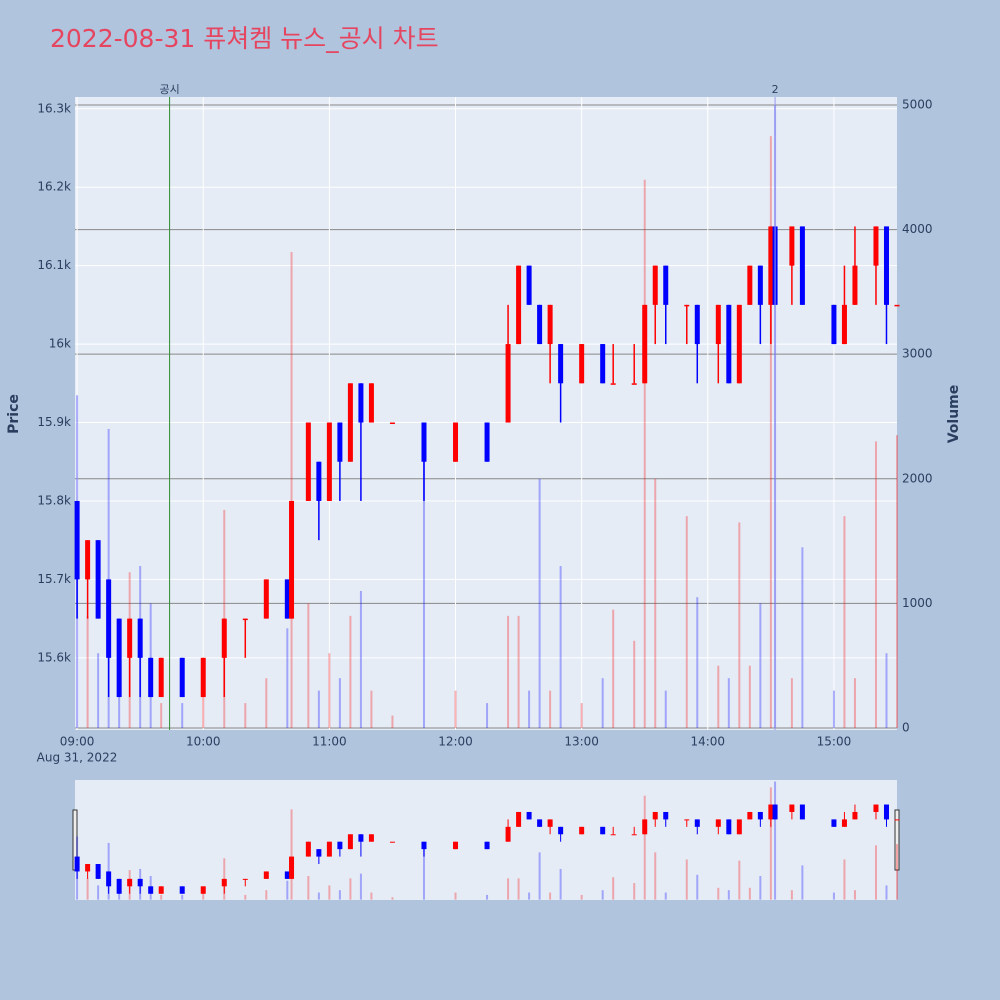 Image resolution: width=1000 pixels, height=1000 pixels. What do you see at coordinates (707, 742) in the screenshot?
I see `x-tick-label: 14:00` at bounding box center [707, 742].